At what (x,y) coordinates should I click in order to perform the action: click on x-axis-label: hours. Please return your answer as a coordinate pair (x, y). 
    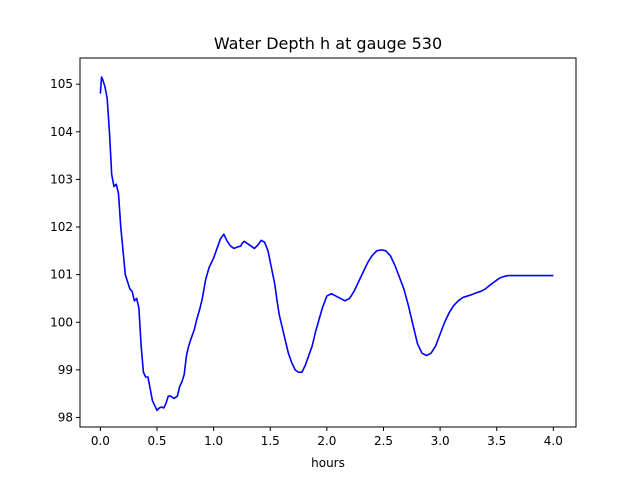
    Looking at the image, I should click on (328, 463).